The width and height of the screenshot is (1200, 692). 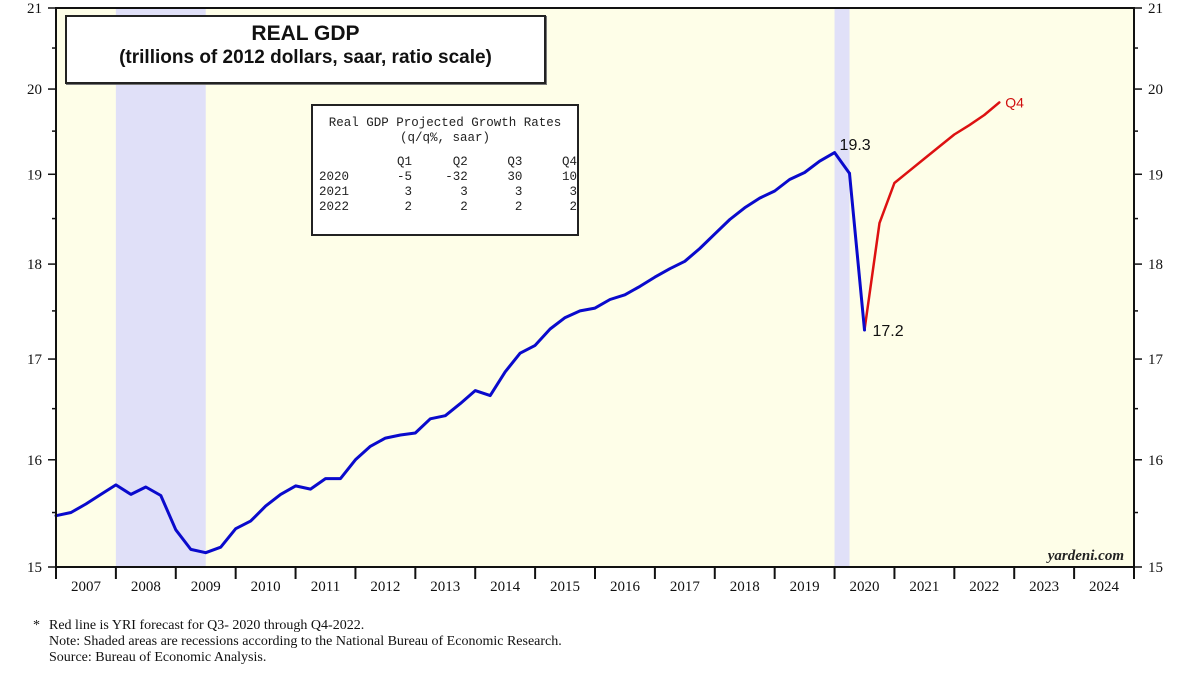 What do you see at coordinates (1155, 175) in the screenshot?
I see `y-tick-label-right: 19` at bounding box center [1155, 175].